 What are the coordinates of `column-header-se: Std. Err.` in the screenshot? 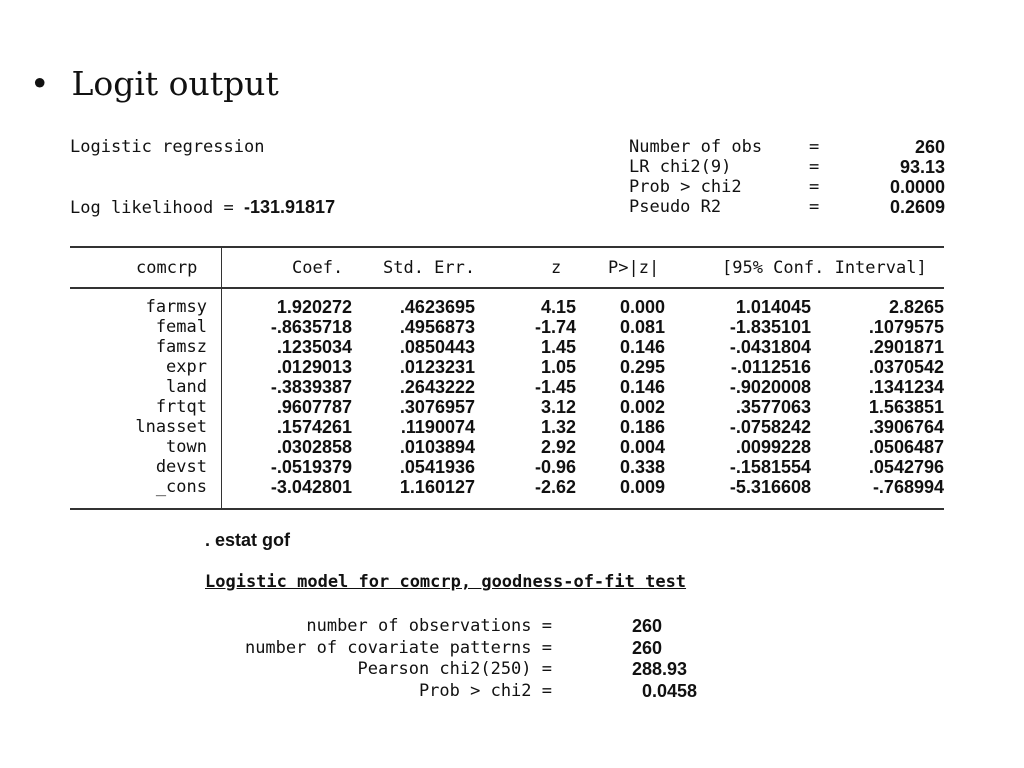 It's located at (429, 268).